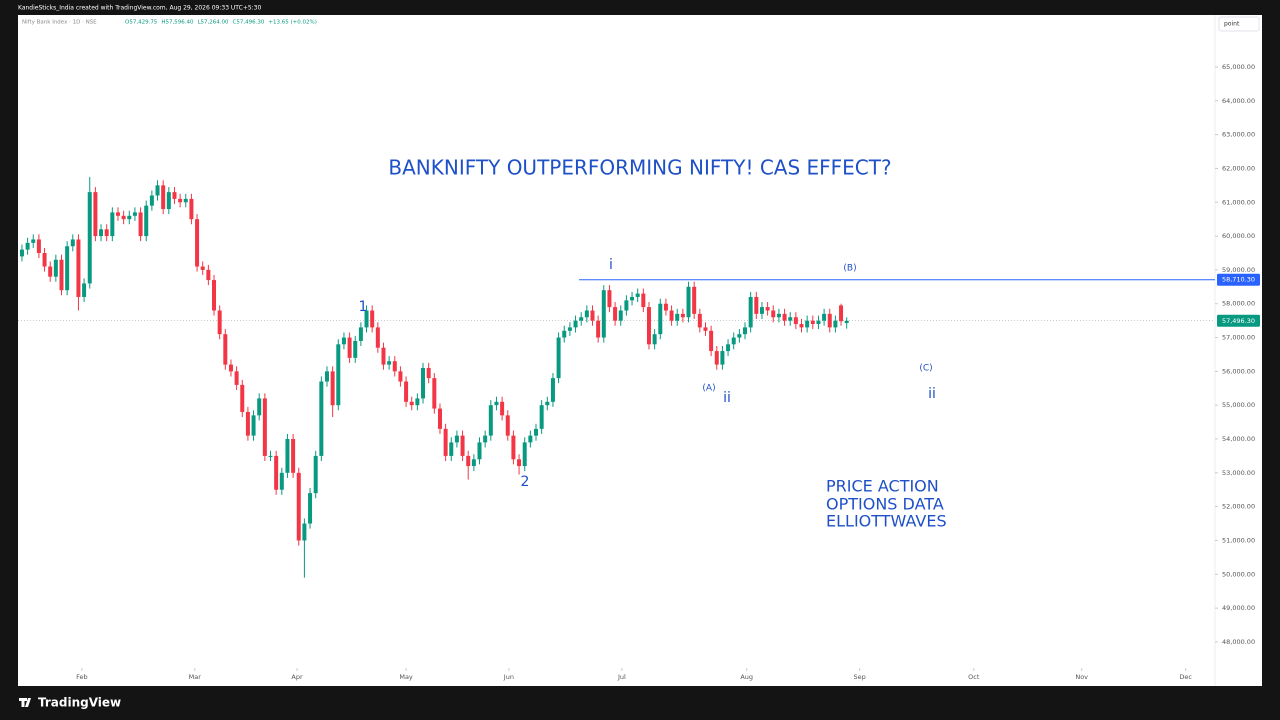 The height and width of the screenshot is (720, 1280). I want to click on y-tick-label: 63,000.00, so click(1238, 135).